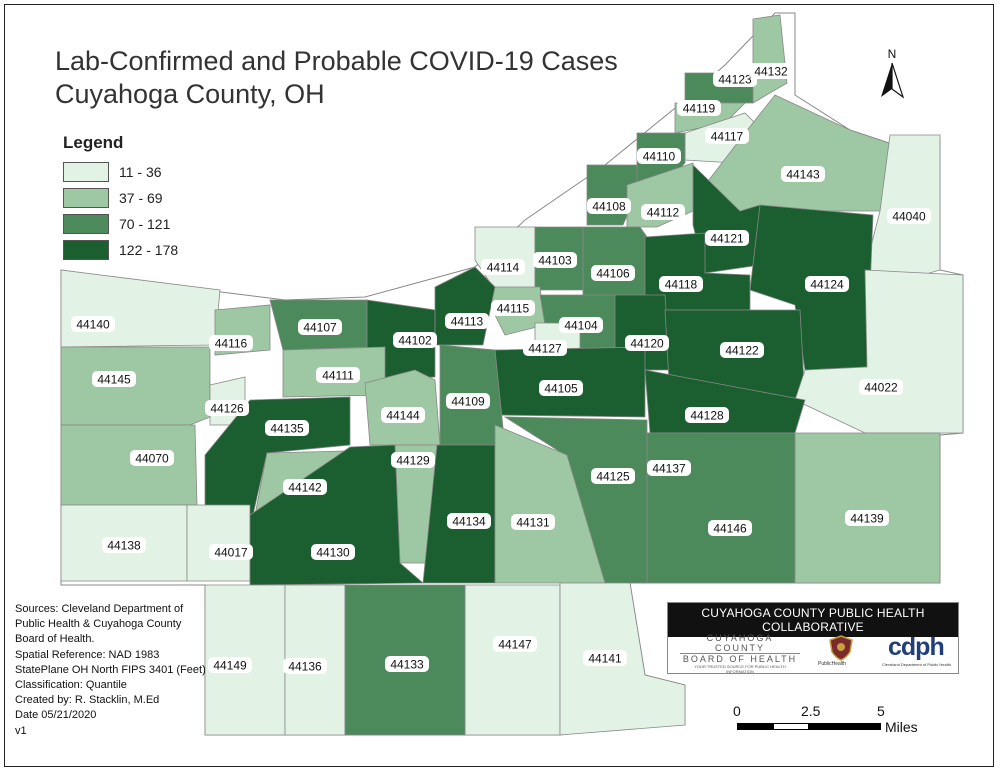  What do you see at coordinates (867, 519) in the screenshot?
I see `zip-label-44139: 44139` at bounding box center [867, 519].